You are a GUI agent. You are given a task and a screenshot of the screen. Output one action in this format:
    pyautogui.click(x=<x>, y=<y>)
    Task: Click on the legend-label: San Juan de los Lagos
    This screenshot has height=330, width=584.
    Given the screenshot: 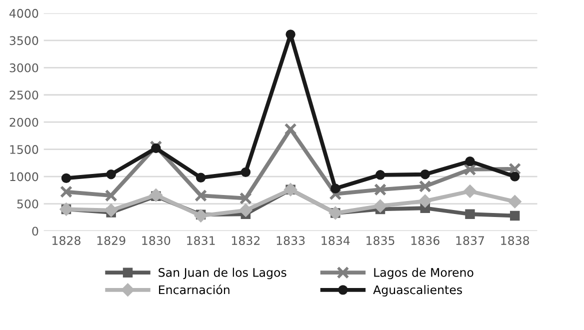 What is the action you would take?
    pyautogui.click(x=222, y=274)
    